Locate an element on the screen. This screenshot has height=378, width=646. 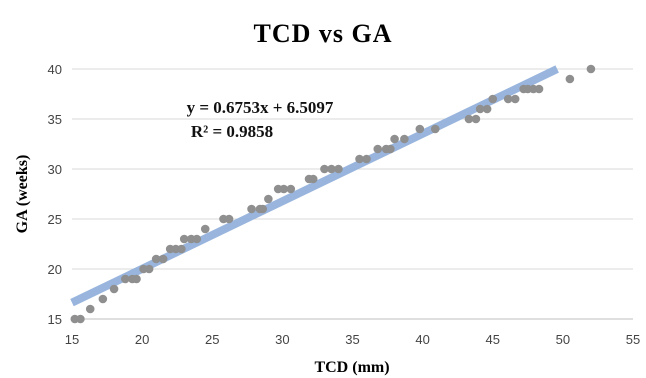
r-squared-label: R² = 0.9858 is located at coordinates (232, 131).